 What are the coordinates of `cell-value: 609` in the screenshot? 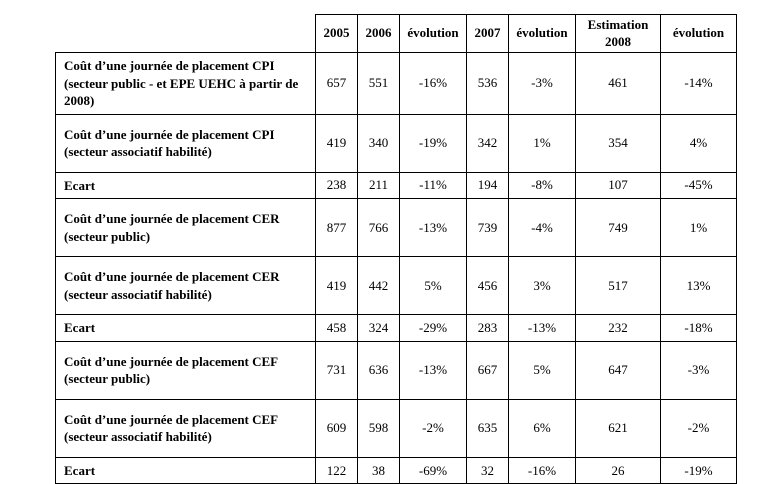 It's located at (336, 428).